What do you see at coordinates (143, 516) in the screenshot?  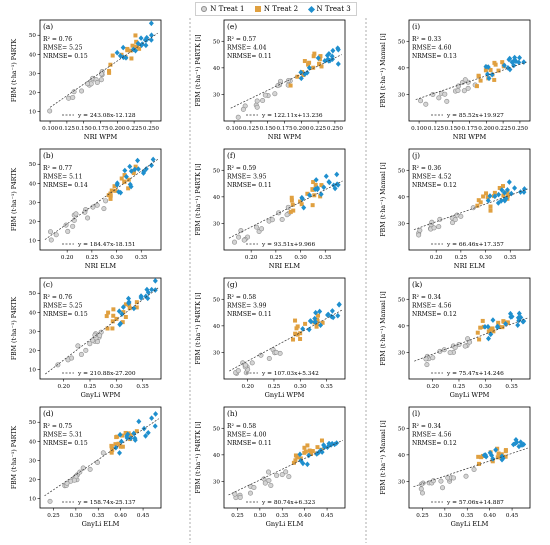 I see `x-tick-label: 0.45` at bounding box center [143, 516].